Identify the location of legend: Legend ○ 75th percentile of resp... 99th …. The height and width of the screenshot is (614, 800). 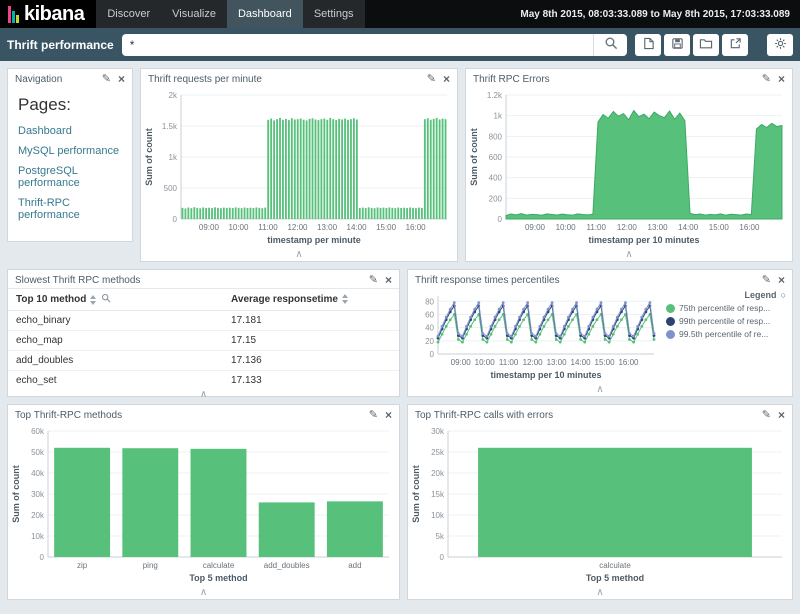
(728, 335).